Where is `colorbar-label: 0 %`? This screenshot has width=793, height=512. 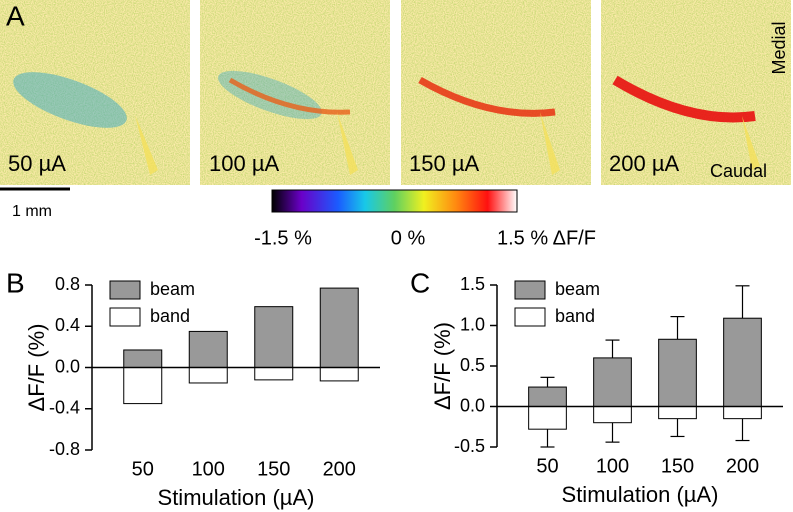 colorbar-label: 0 % is located at coordinates (408, 238).